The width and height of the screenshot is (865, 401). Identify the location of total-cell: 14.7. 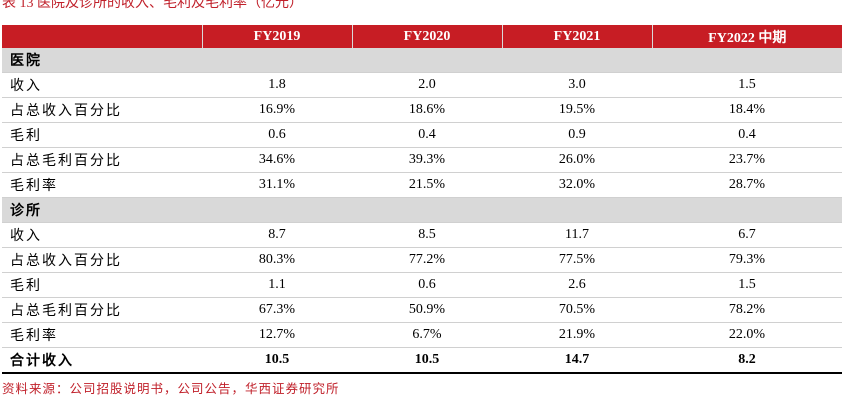
(577, 360).